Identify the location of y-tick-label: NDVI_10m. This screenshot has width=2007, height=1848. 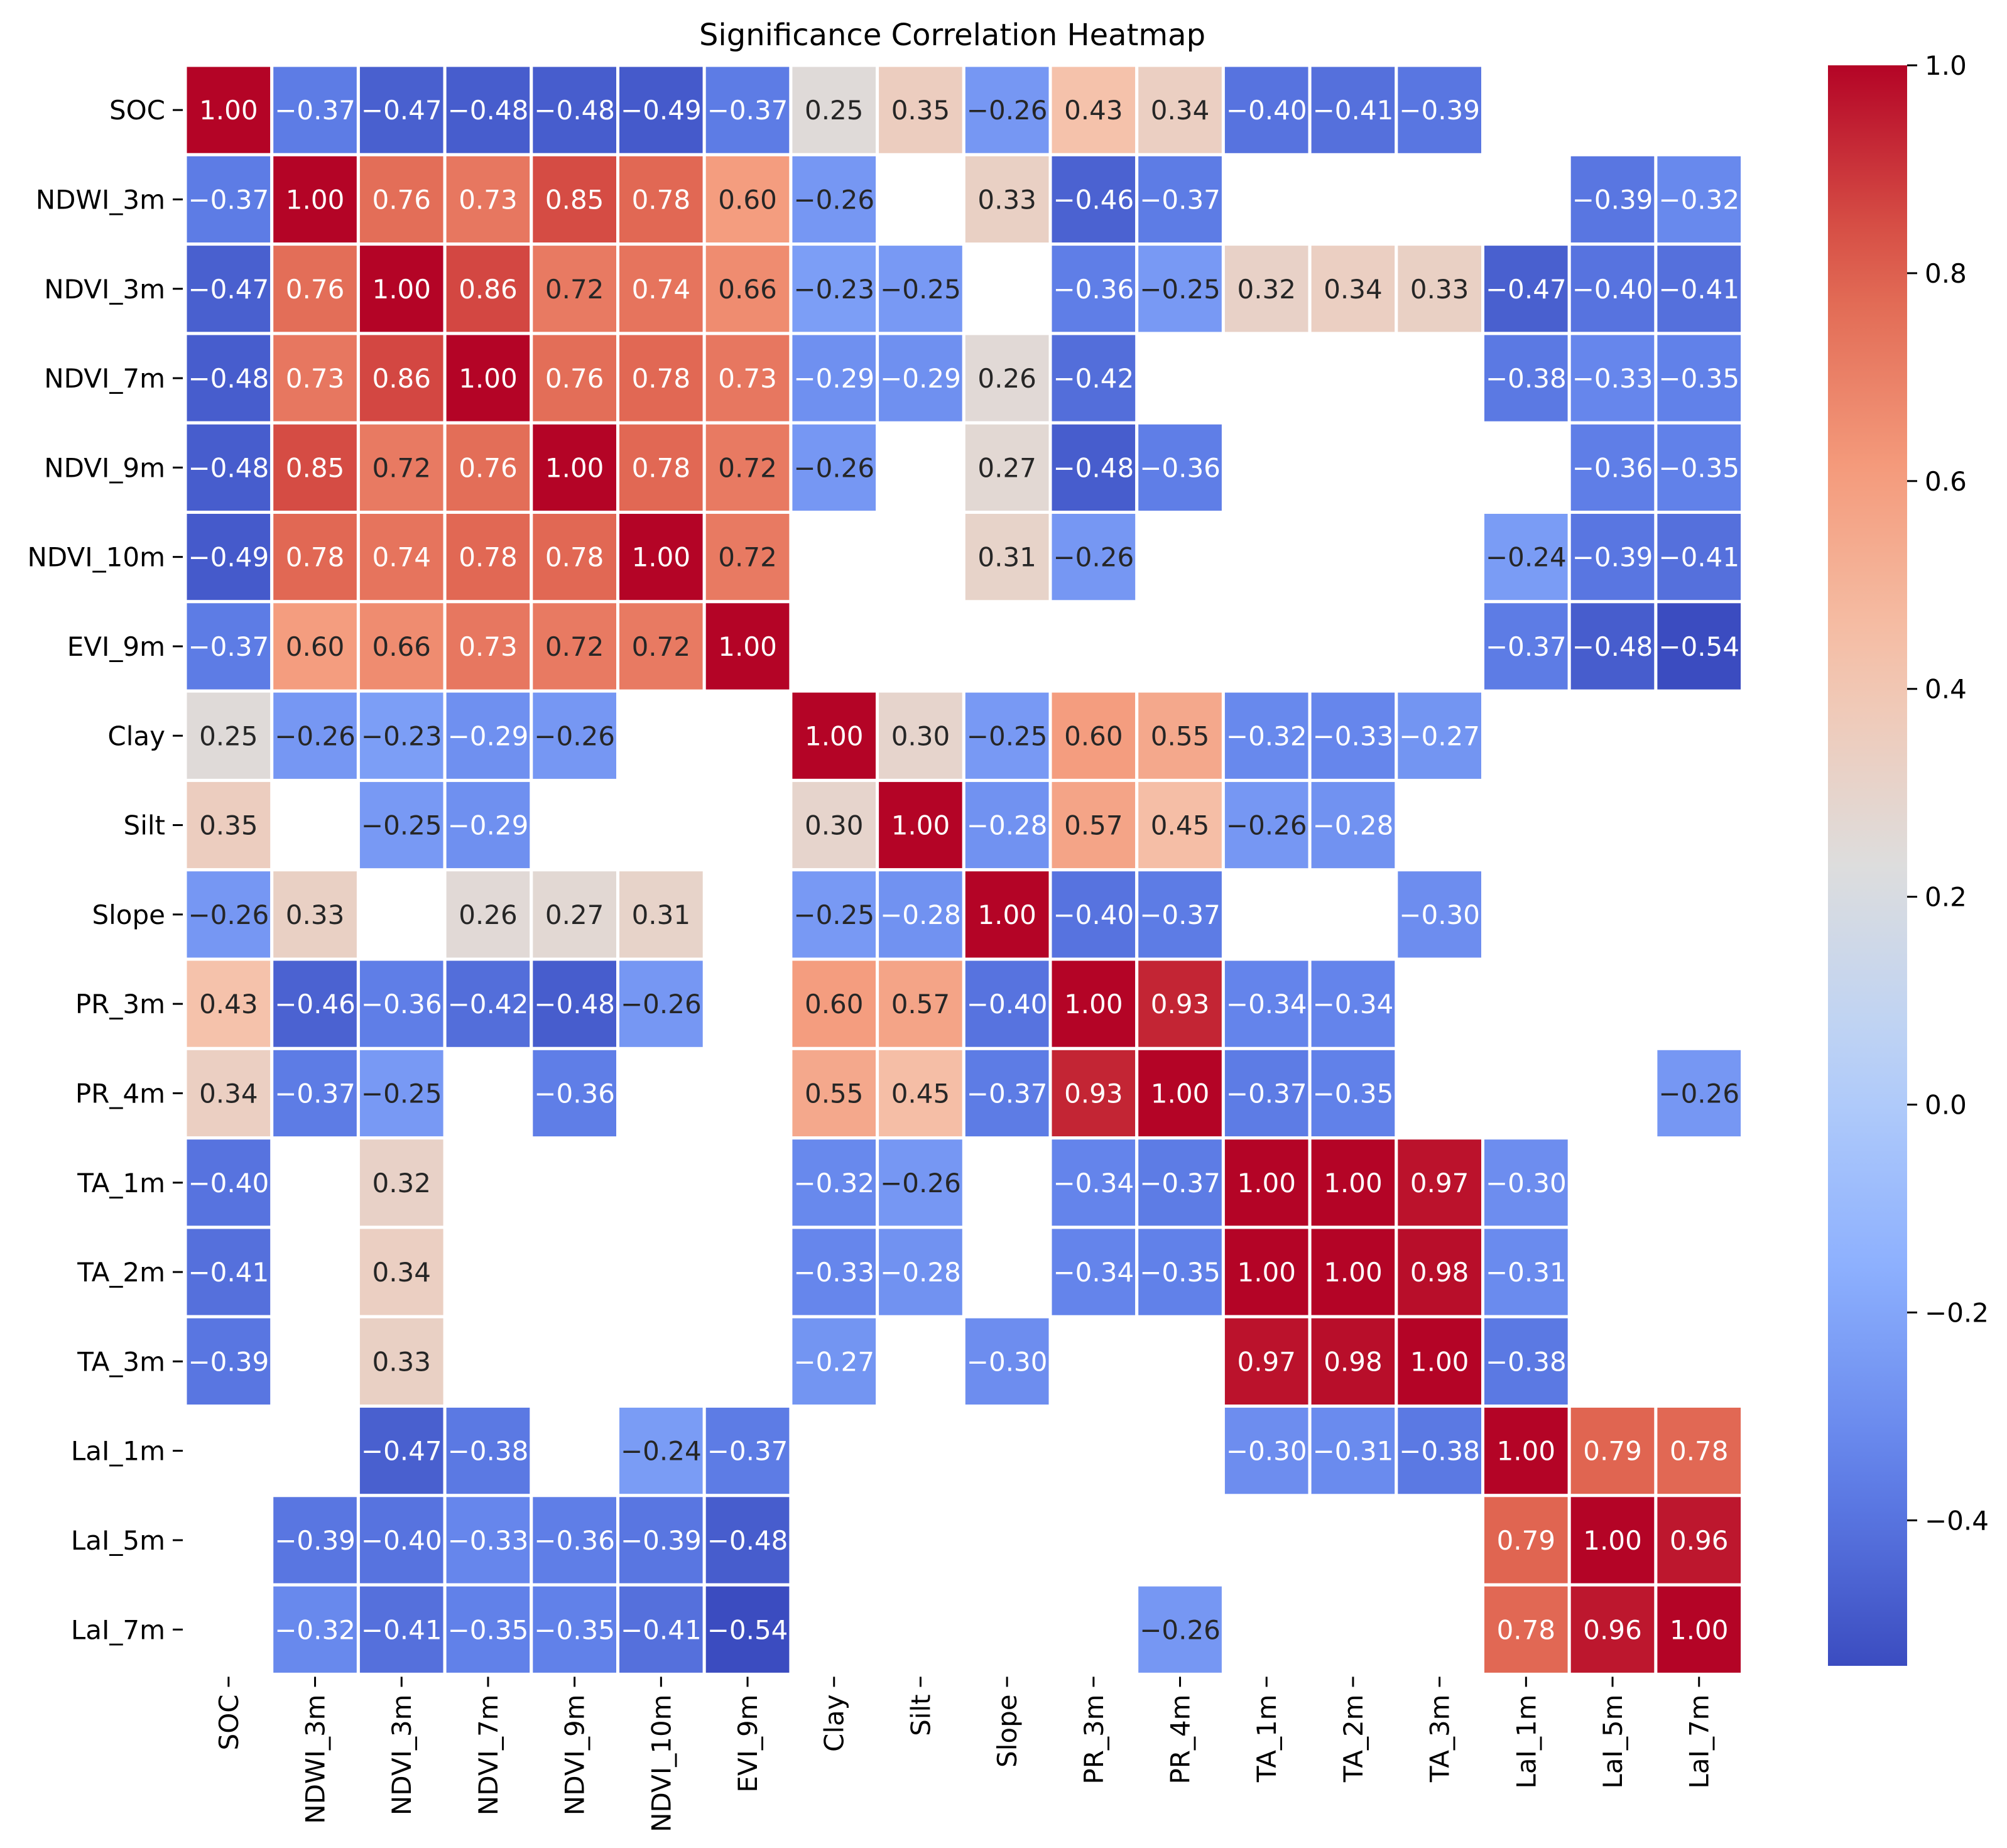
(97, 557).